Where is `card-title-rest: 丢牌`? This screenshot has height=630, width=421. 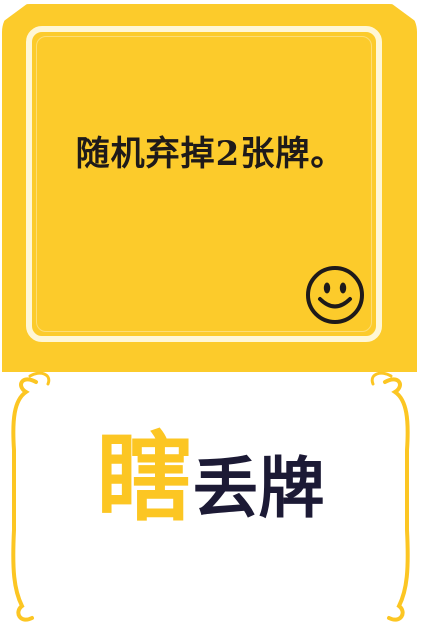 card-title-rest: 丢牌 is located at coordinates (258, 488).